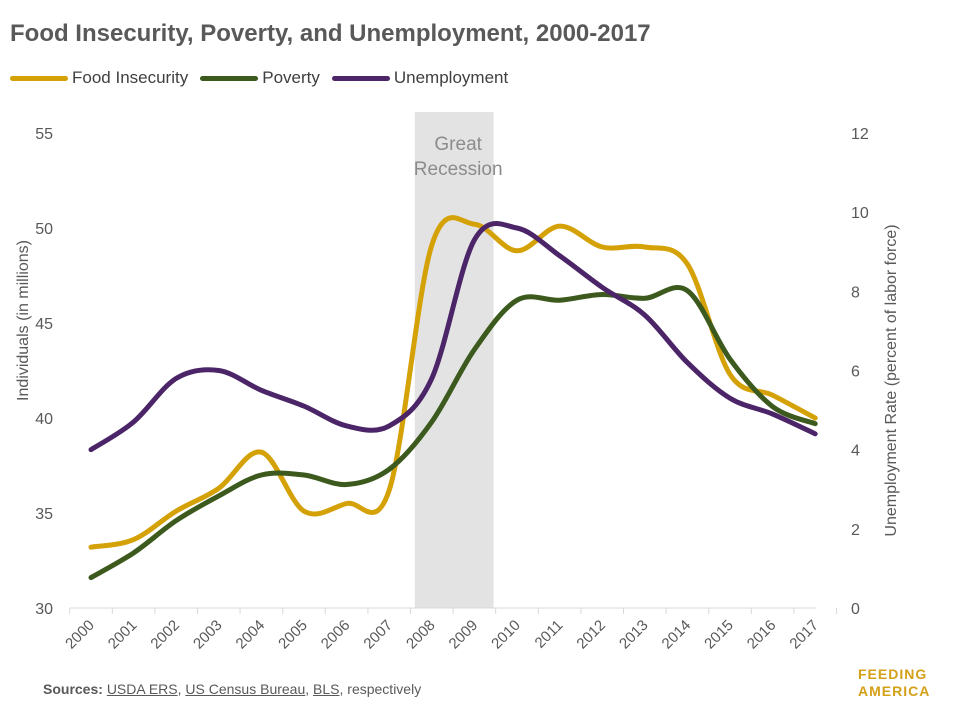  I want to click on legend-swatch-poverty, so click(229, 78).